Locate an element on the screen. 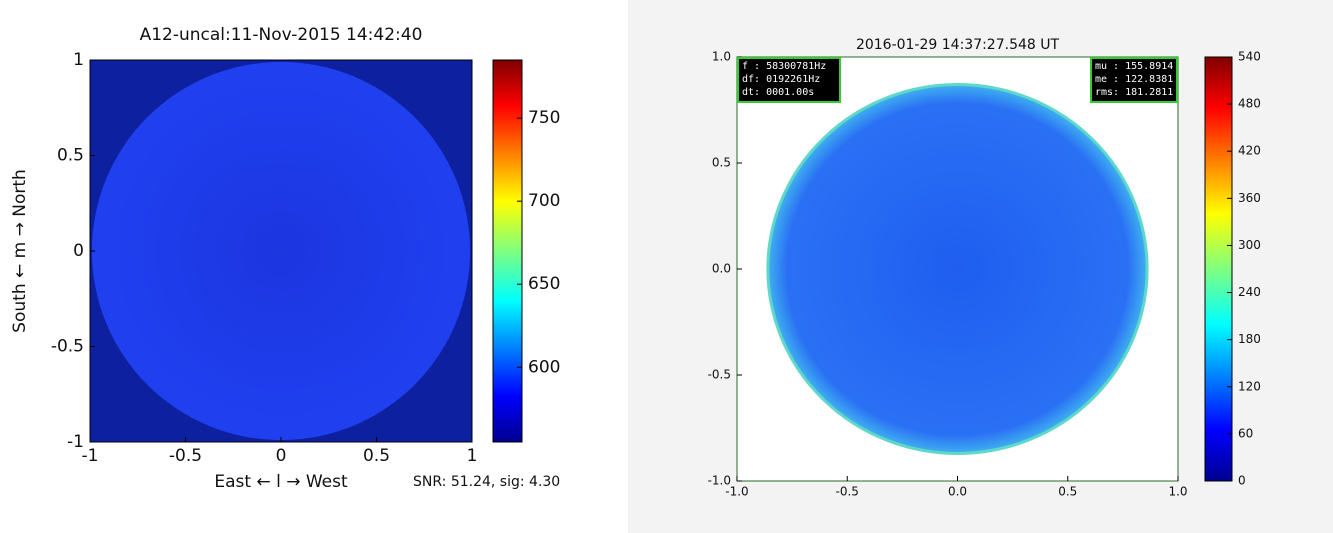 The width and height of the screenshot is (1333, 533). colorbar-tick-label: 120 is located at coordinates (1249, 386).